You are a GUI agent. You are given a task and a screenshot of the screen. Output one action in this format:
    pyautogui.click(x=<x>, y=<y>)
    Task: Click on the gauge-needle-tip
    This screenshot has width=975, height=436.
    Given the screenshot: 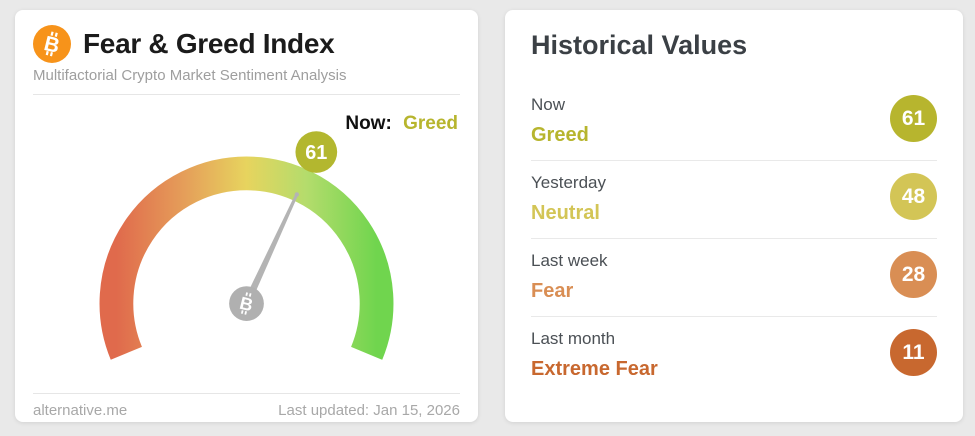 What is the action you would take?
    pyautogui.click(x=297, y=194)
    